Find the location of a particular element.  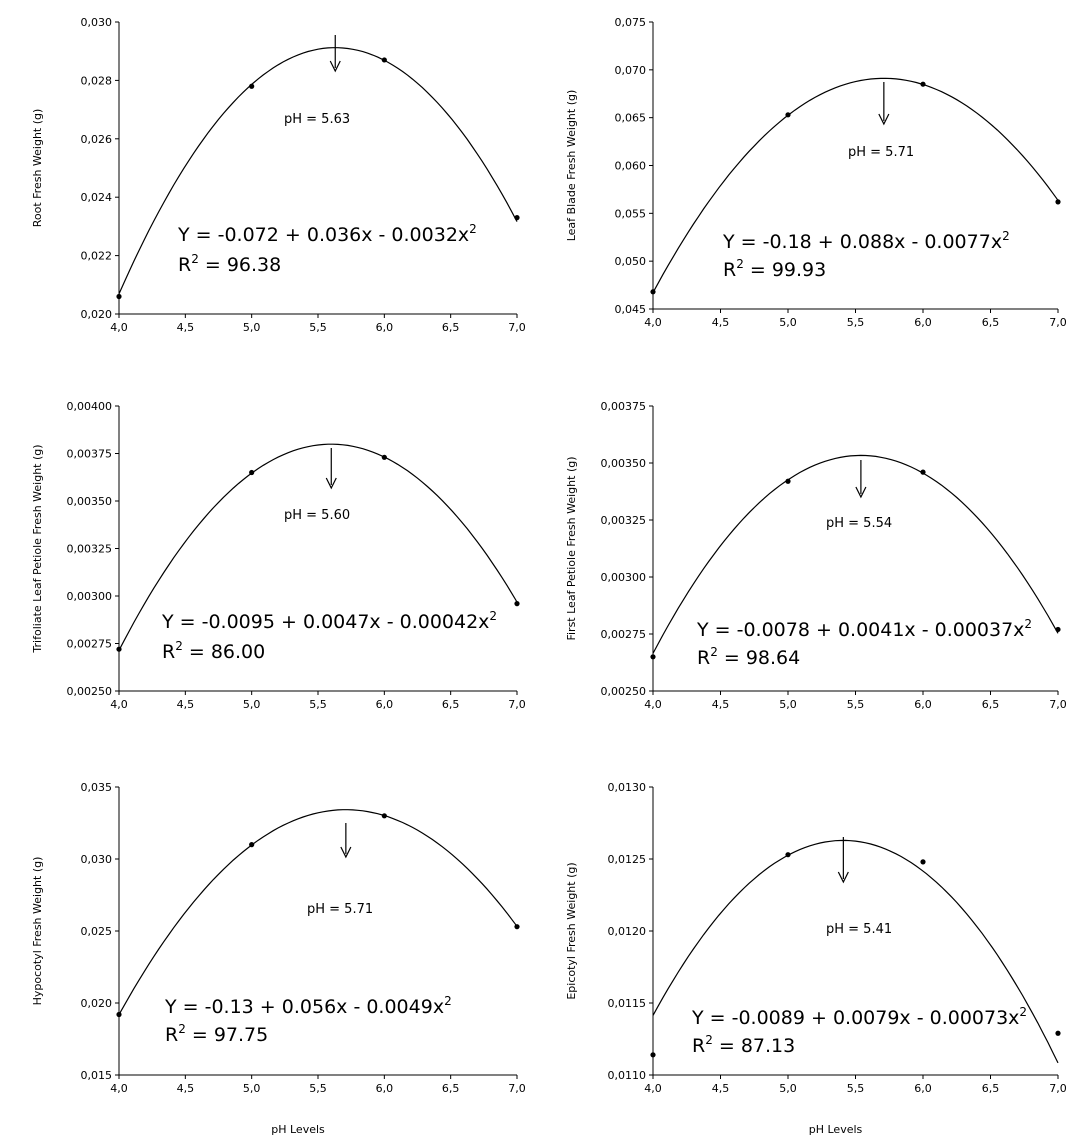

regression-equation: Y = -0.0095 + 0.0047x - 0.00042x2 is located at coordinates (329, 621).